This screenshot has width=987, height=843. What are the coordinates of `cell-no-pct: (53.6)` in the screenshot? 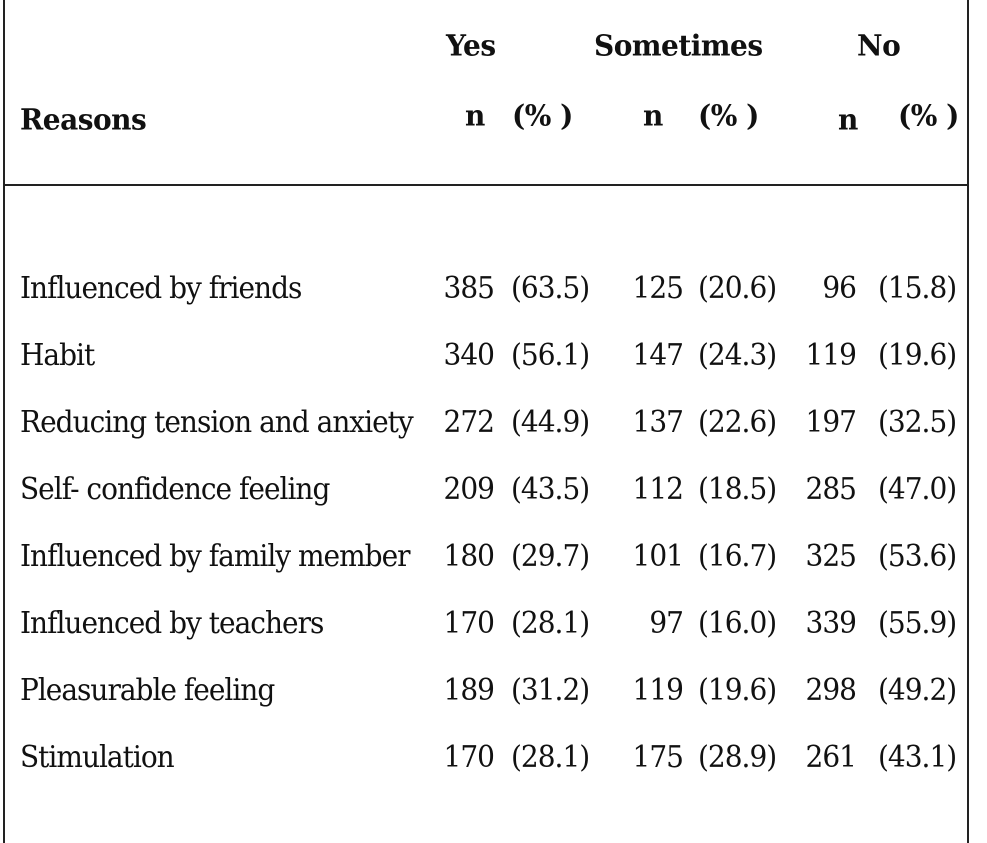 It's located at (917, 556).